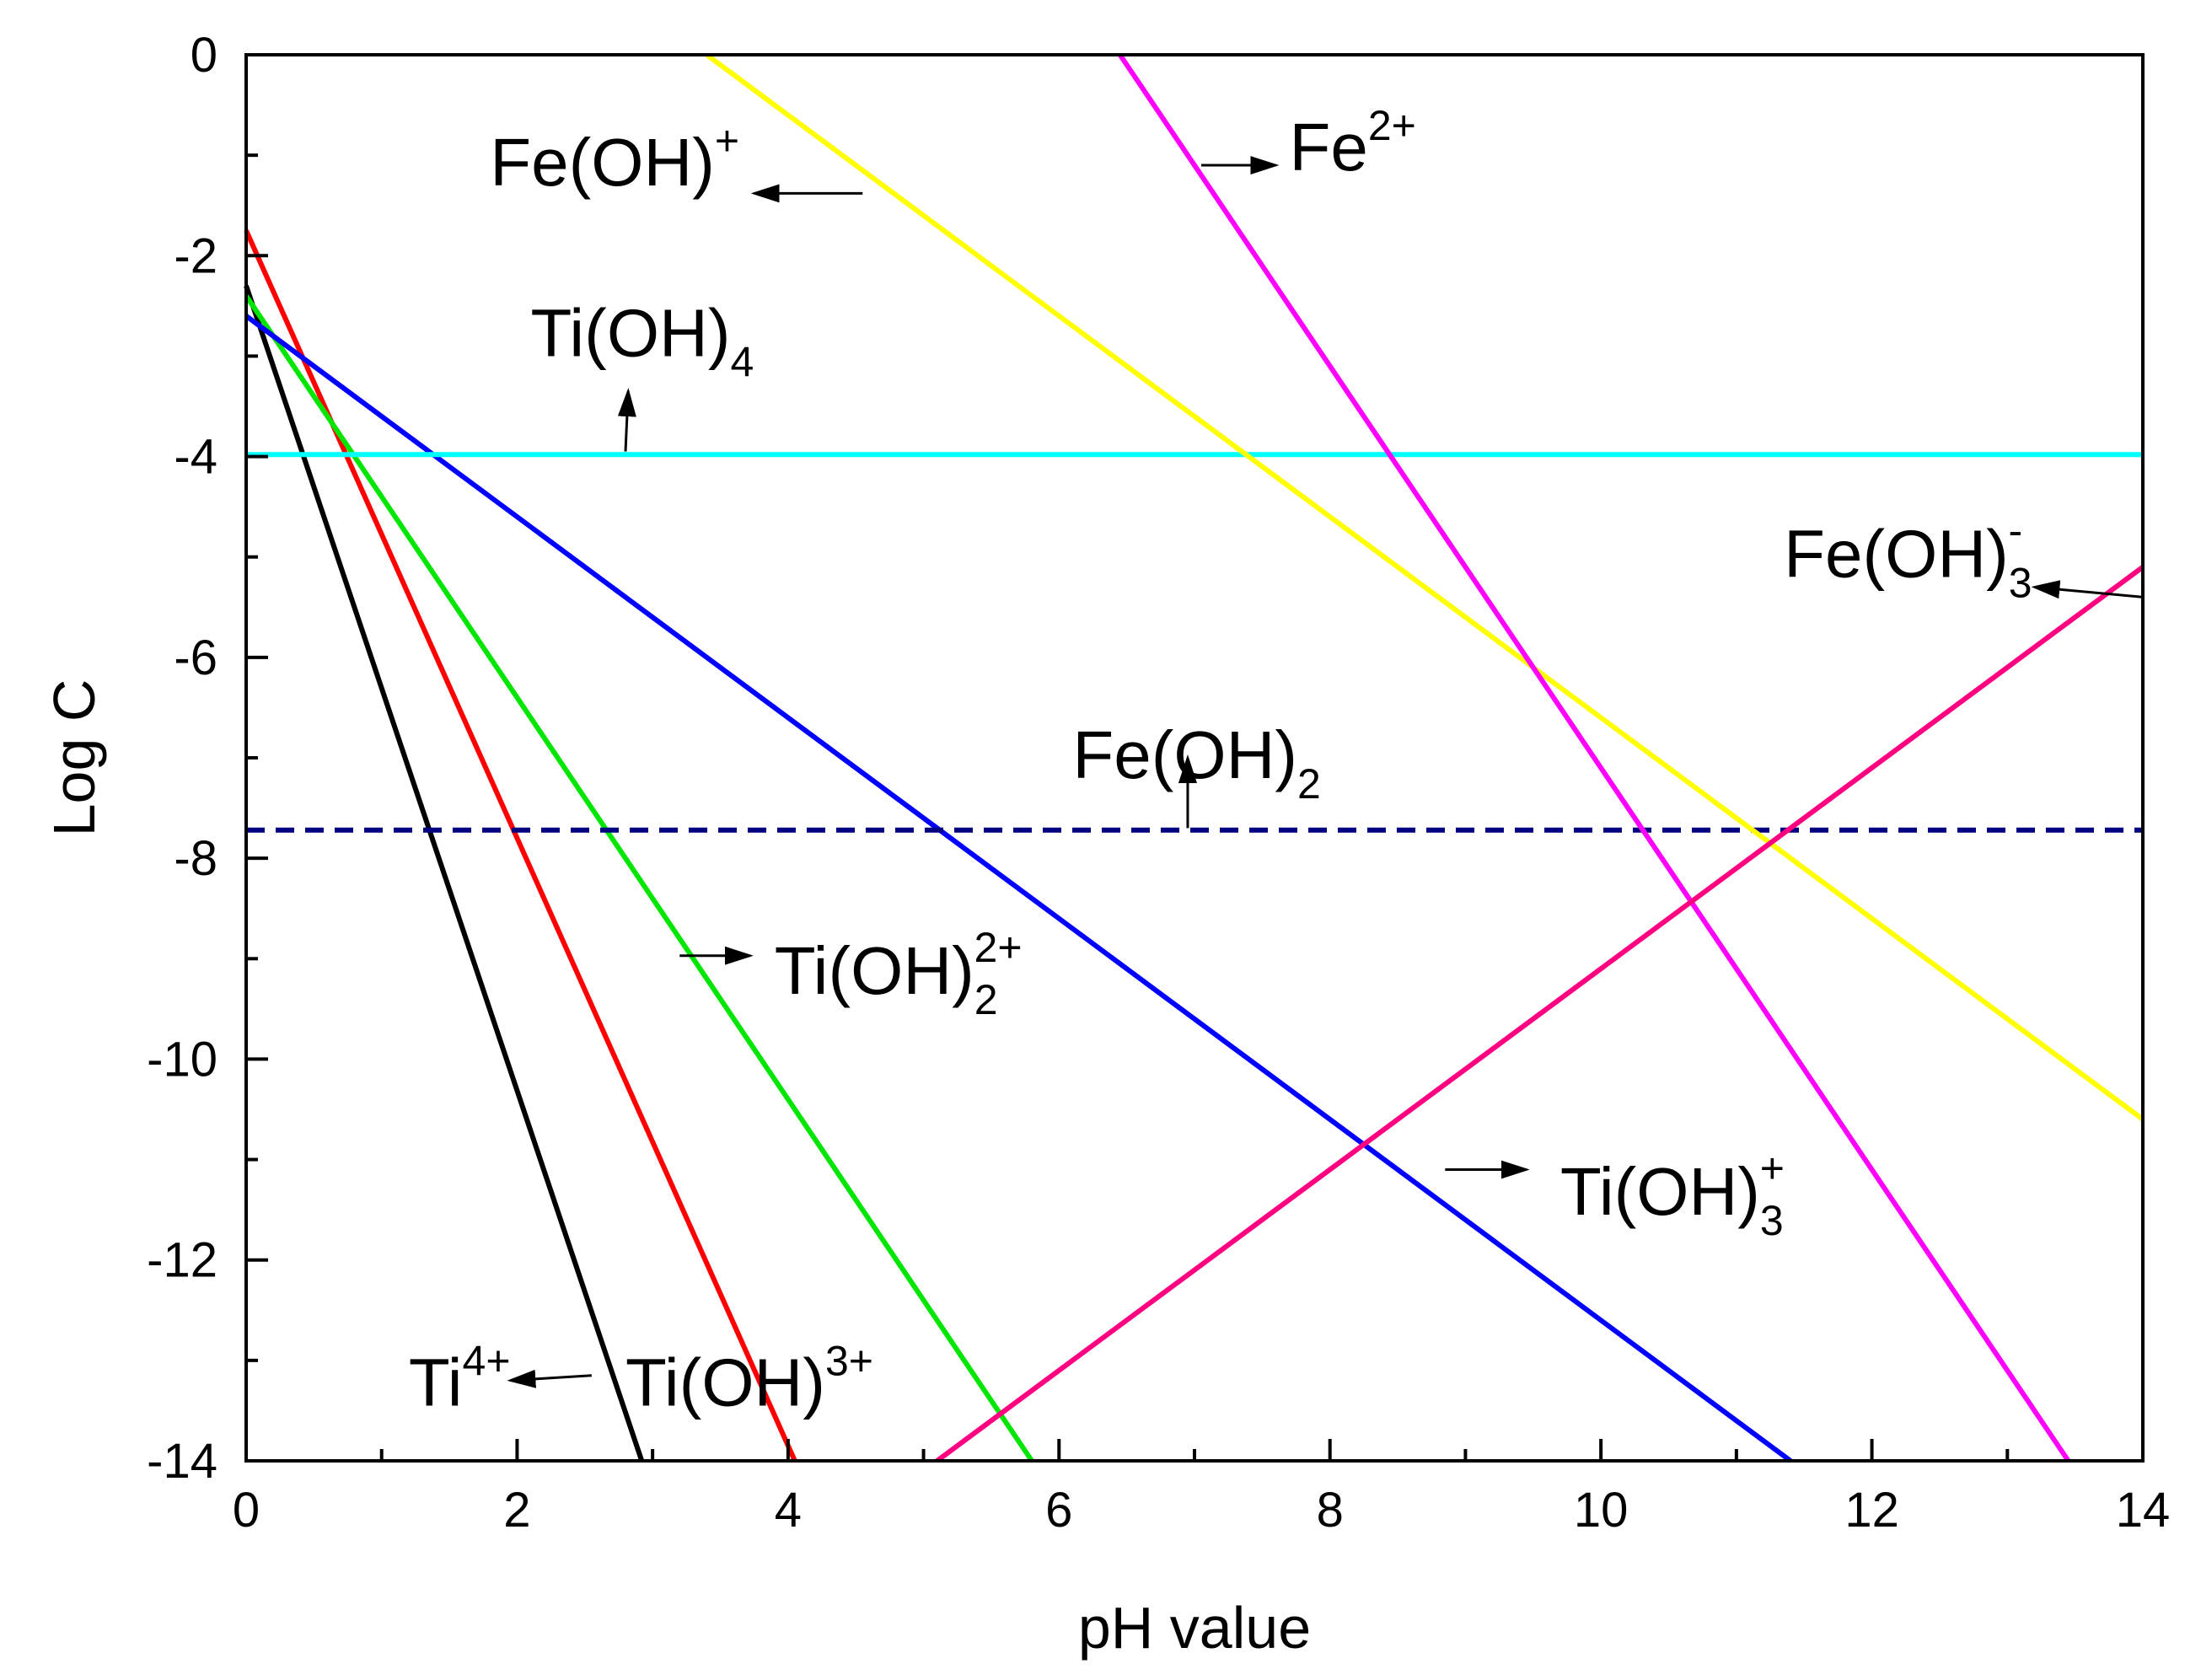 This screenshot has width=2201, height=1680. Describe the element at coordinates (74, 758) in the screenshot. I see `y-axis-title: Log C` at that location.